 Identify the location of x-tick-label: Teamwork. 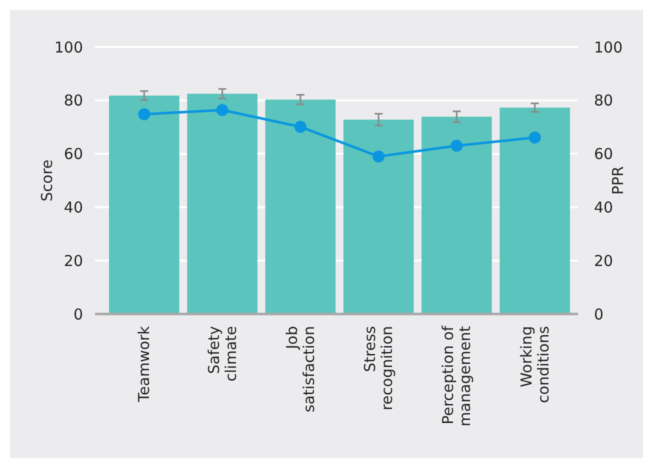
(144, 364).